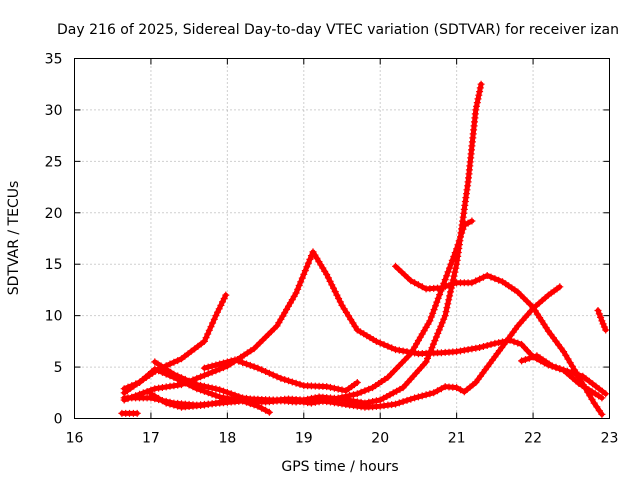 The height and width of the screenshot is (480, 640). Describe the element at coordinates (54, 265) in the screenshot. I see `y-tick-label: 15` at that location.